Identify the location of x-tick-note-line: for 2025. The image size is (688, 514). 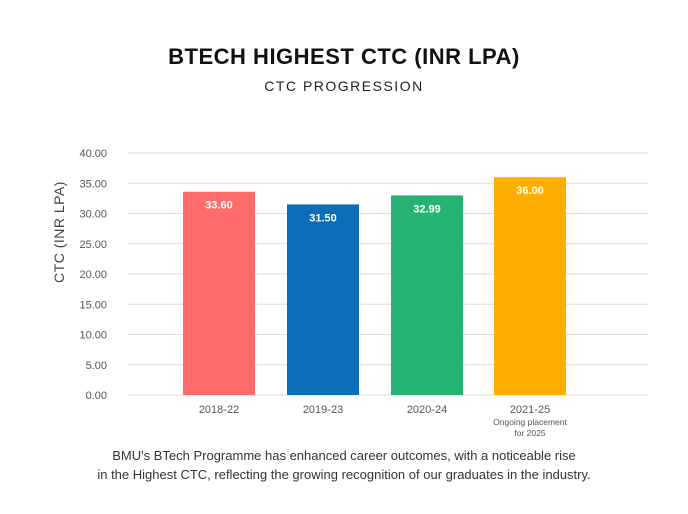
(529, 433).